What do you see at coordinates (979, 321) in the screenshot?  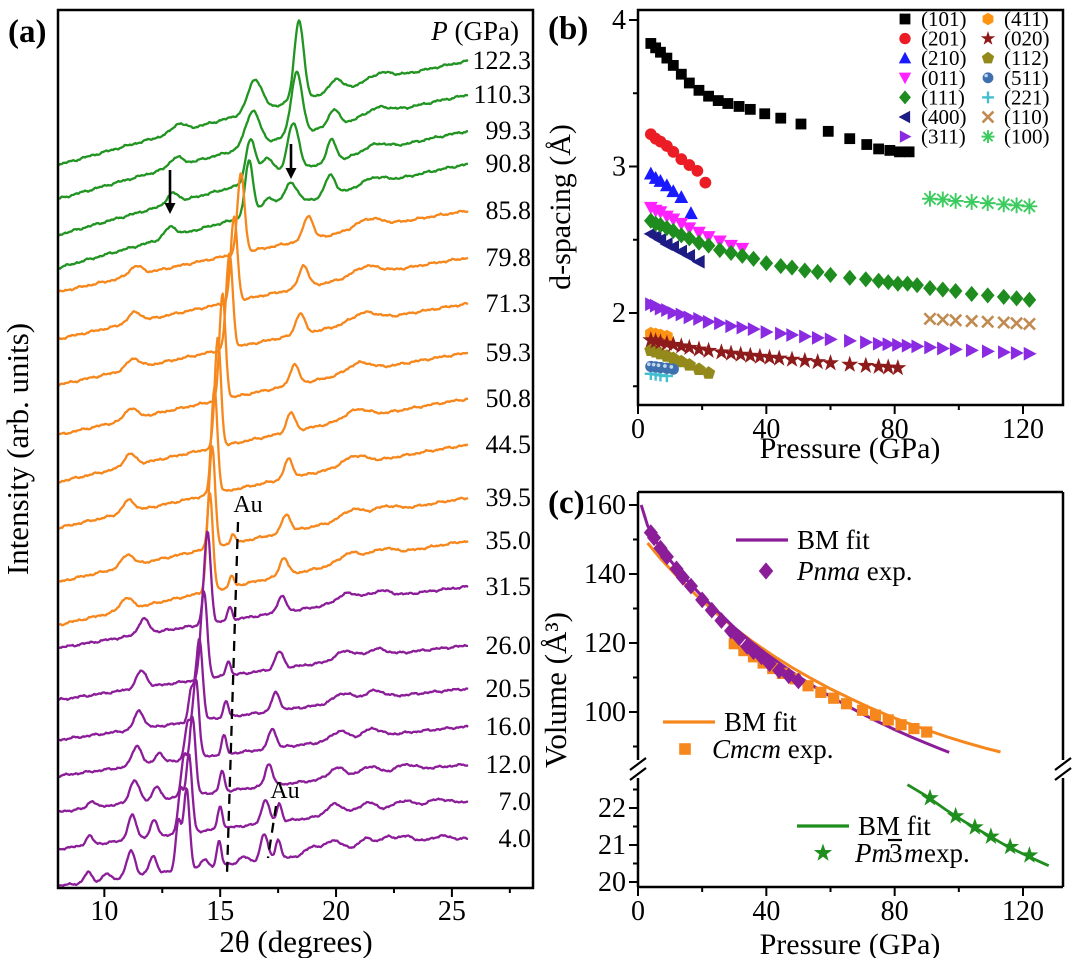 I see `series-(110)` at bounding box center [979, 321].